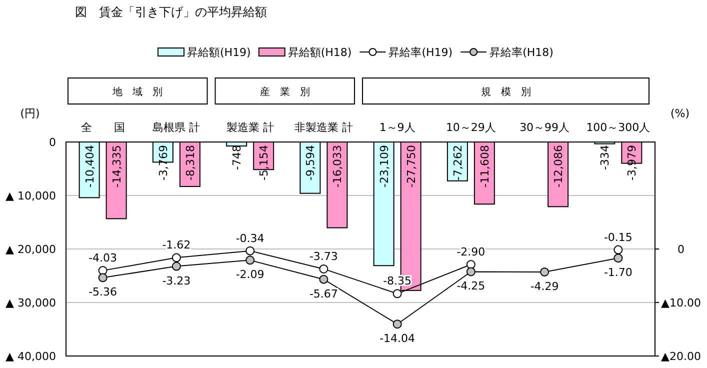  I want to click on data-label: -0.15, so click(618, 237).